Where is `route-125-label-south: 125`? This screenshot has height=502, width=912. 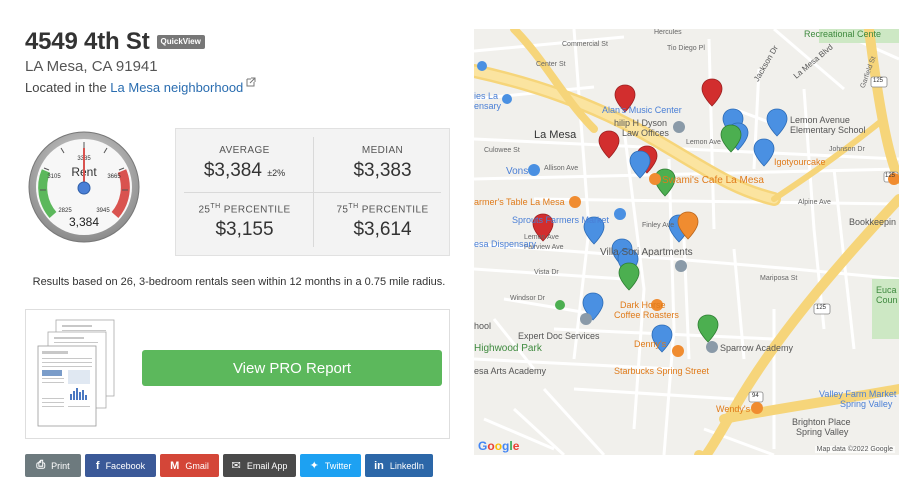
route-125-label-south: 125 is located at coordinates (821, 308).